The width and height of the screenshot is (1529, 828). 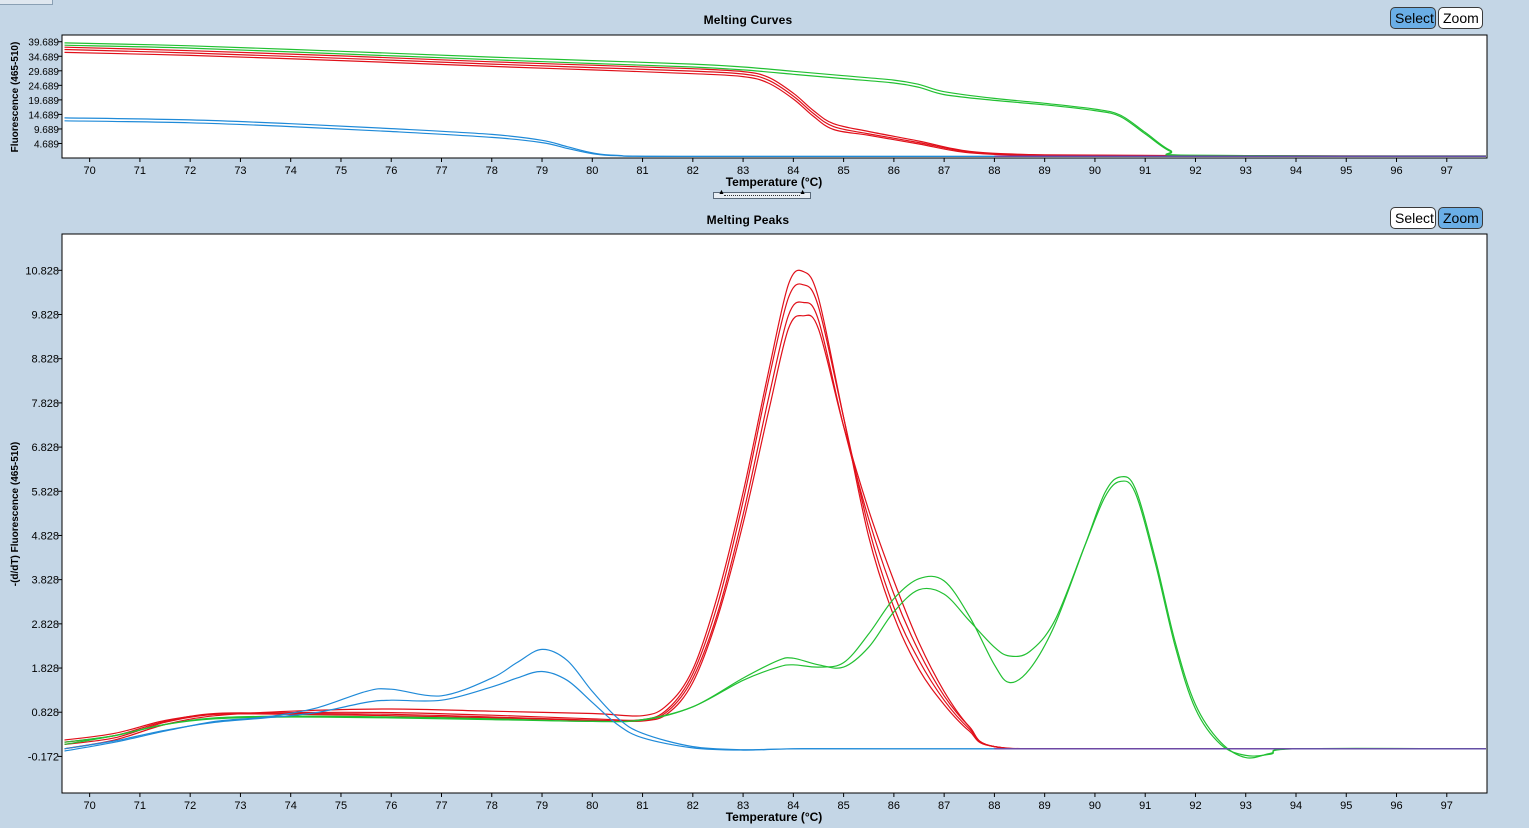 I want to click on peaks-zoom-button: Zoom, so click(x=1460, y=218).